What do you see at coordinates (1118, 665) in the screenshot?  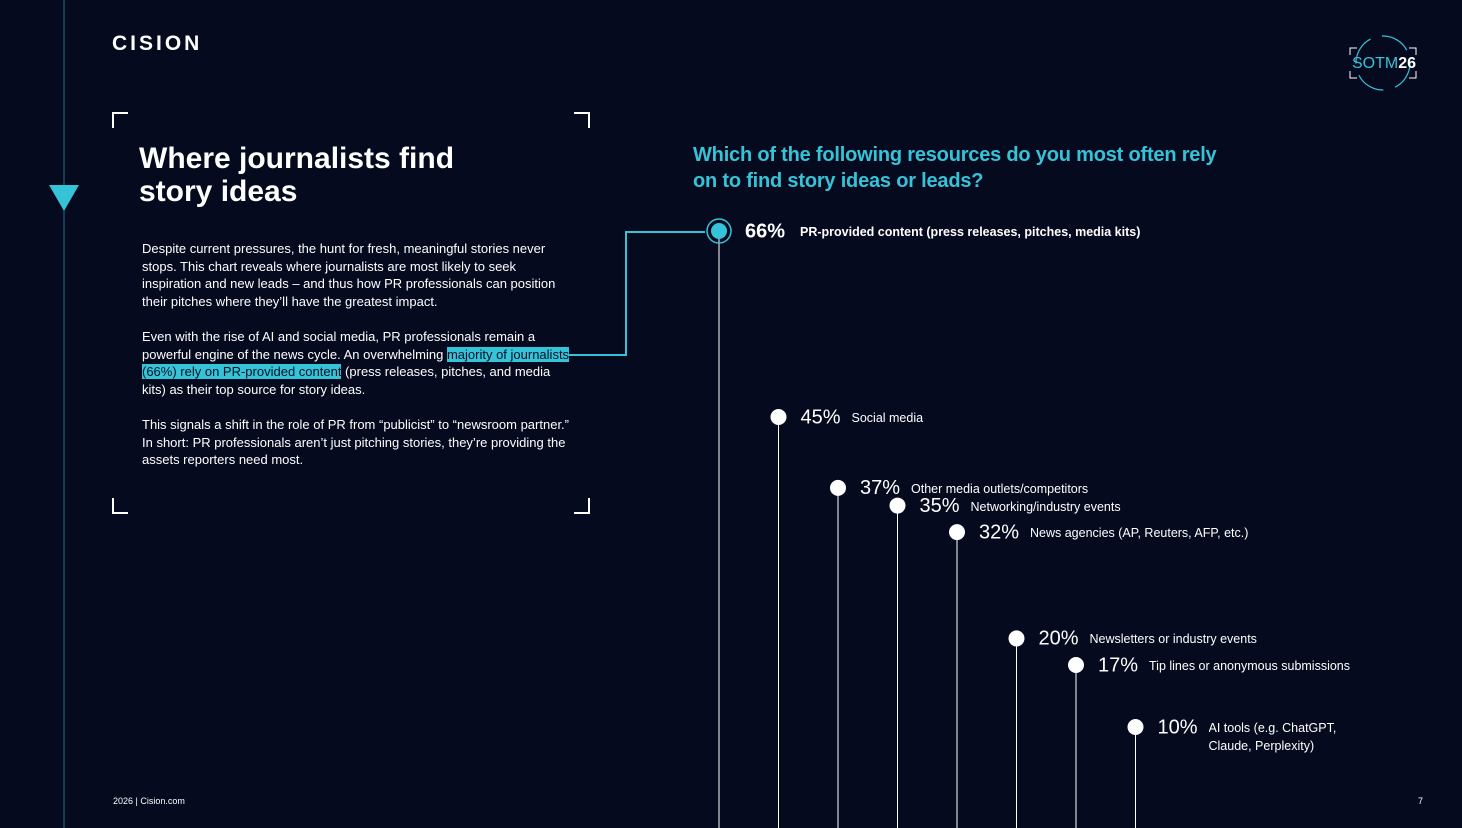 I see `value-label: 17%` at bounding box center [1118, 665].